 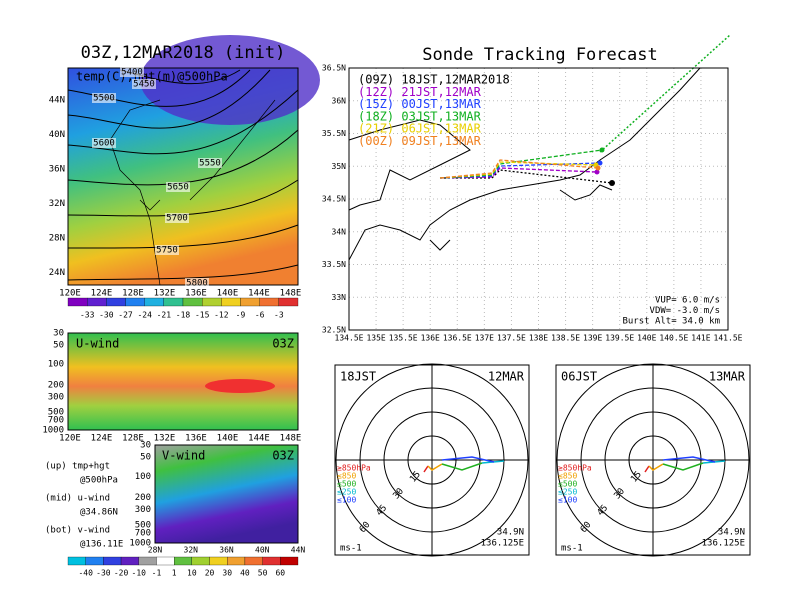 What do you see at coordinates (511, 338) in the screenshot?
I see `lon-label: 137.5E` at bounding box center [511, 338].